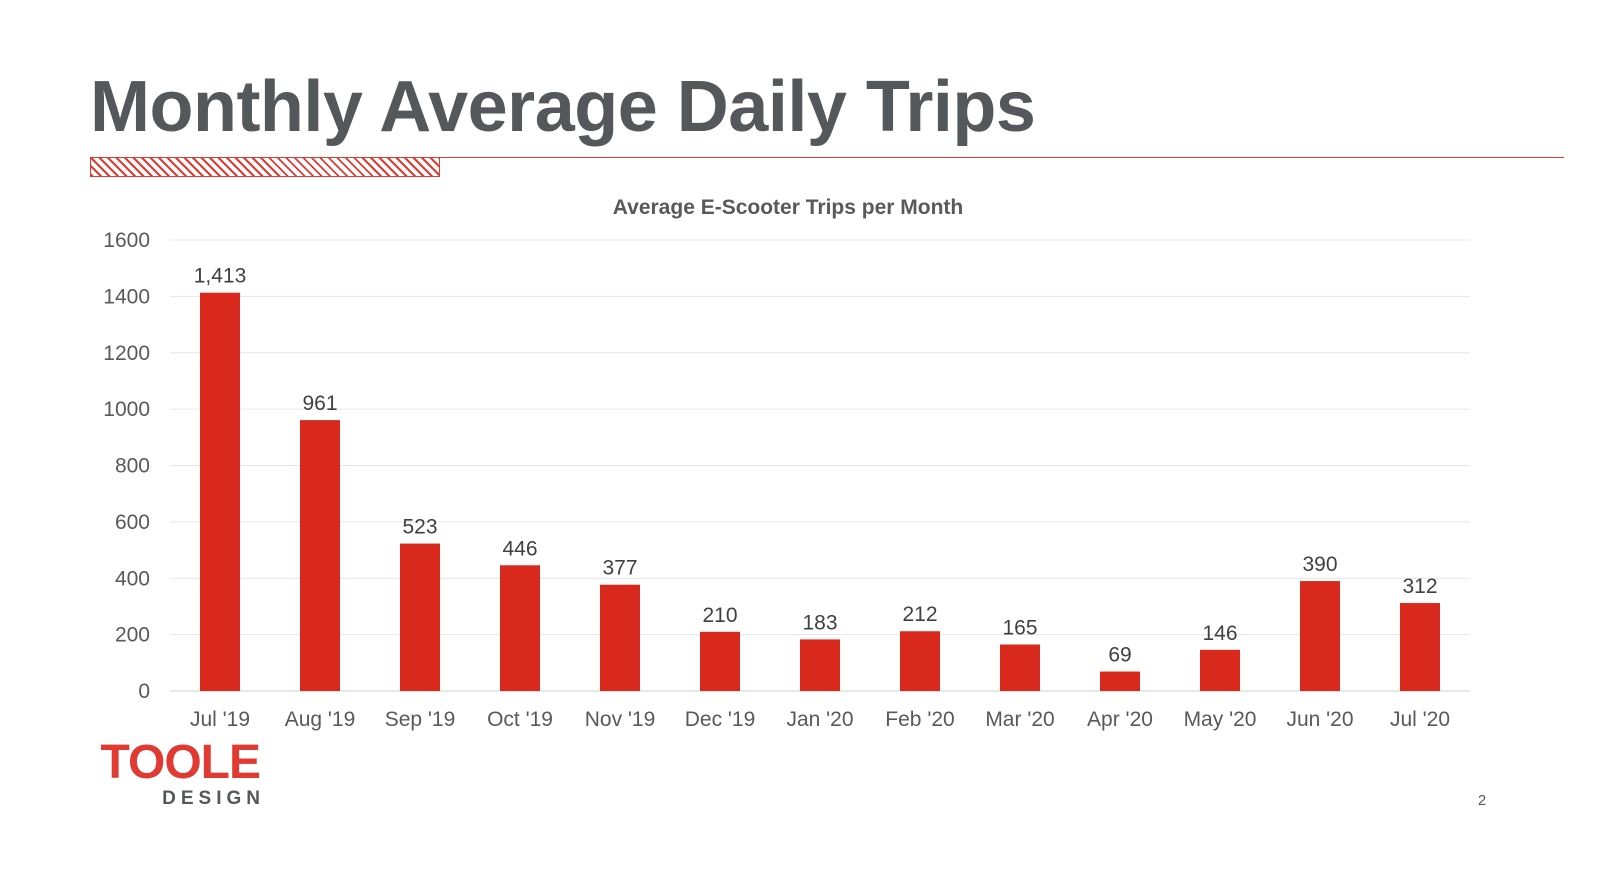 This screenshot has width=1600, height=878. What do you see at coordinates (180, 762) in the screenshot?
I see `logo-wordmark-top: TOOLE` at bounding box center [180, 762].